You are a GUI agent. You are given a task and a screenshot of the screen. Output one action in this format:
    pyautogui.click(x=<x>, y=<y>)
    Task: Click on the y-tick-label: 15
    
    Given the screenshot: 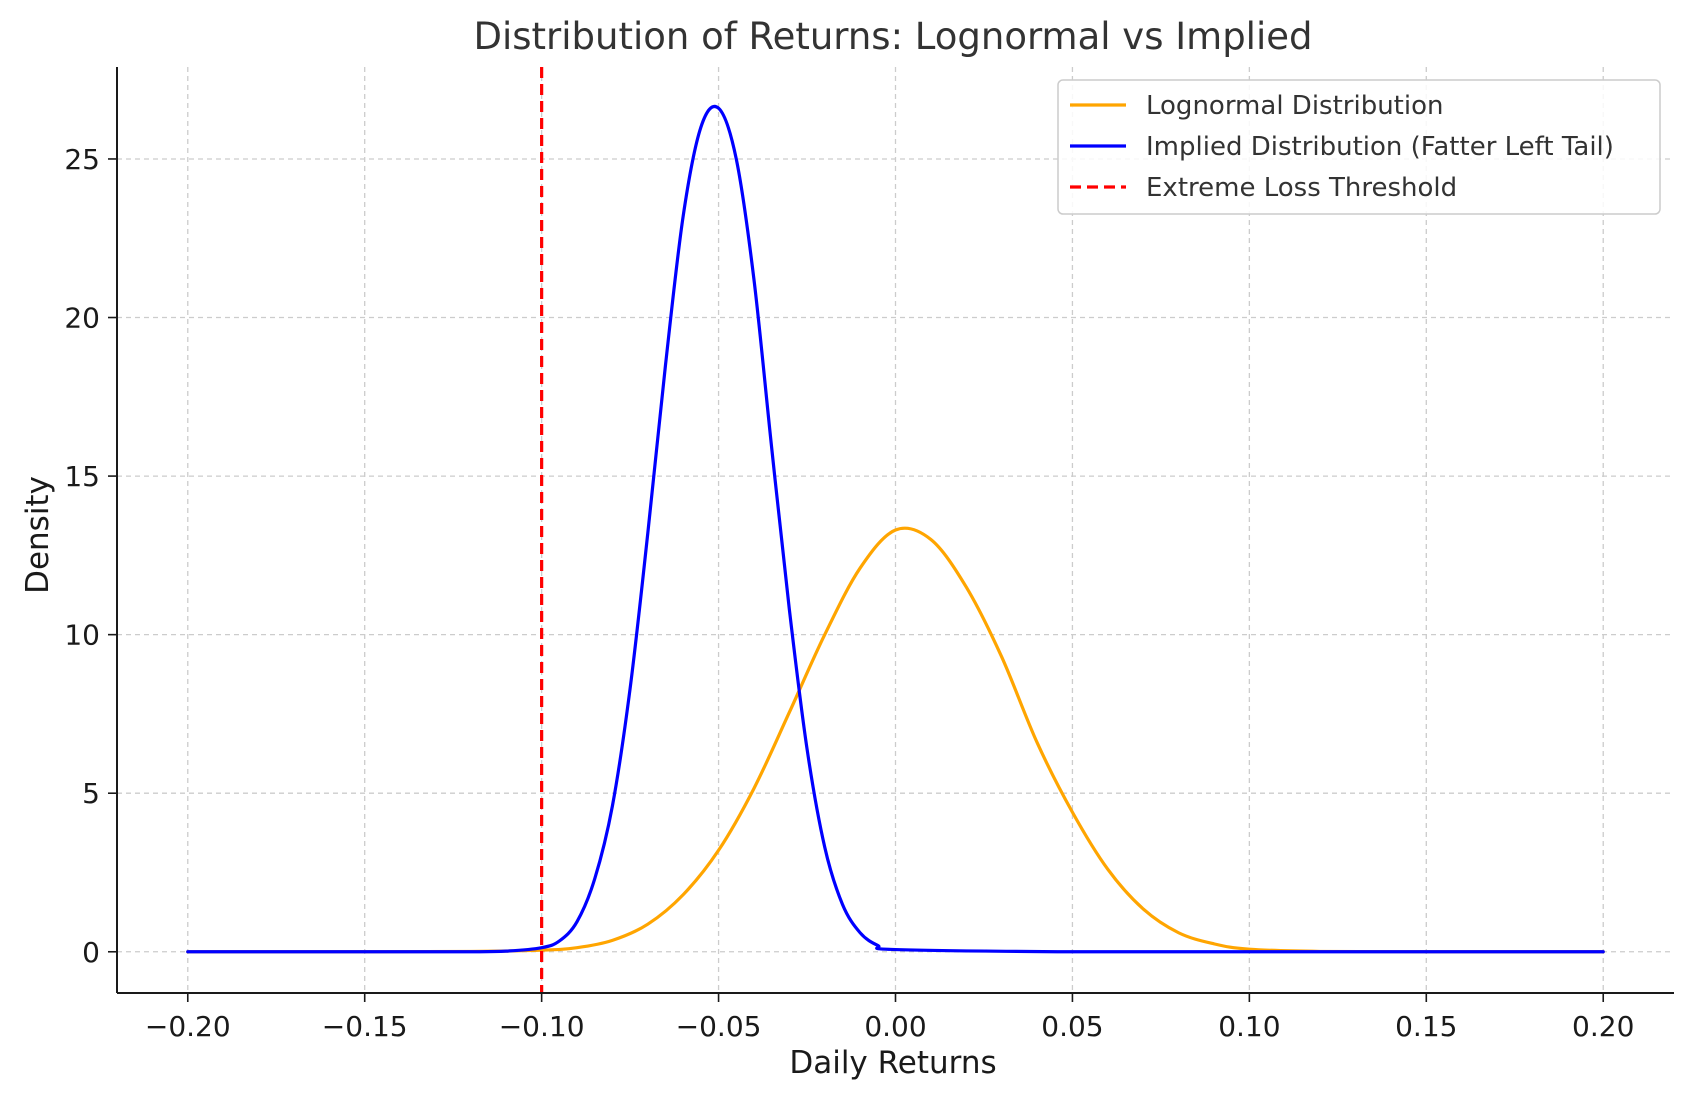 What is the action you would take?
    pyautogui.click(x=82, y=476)
    